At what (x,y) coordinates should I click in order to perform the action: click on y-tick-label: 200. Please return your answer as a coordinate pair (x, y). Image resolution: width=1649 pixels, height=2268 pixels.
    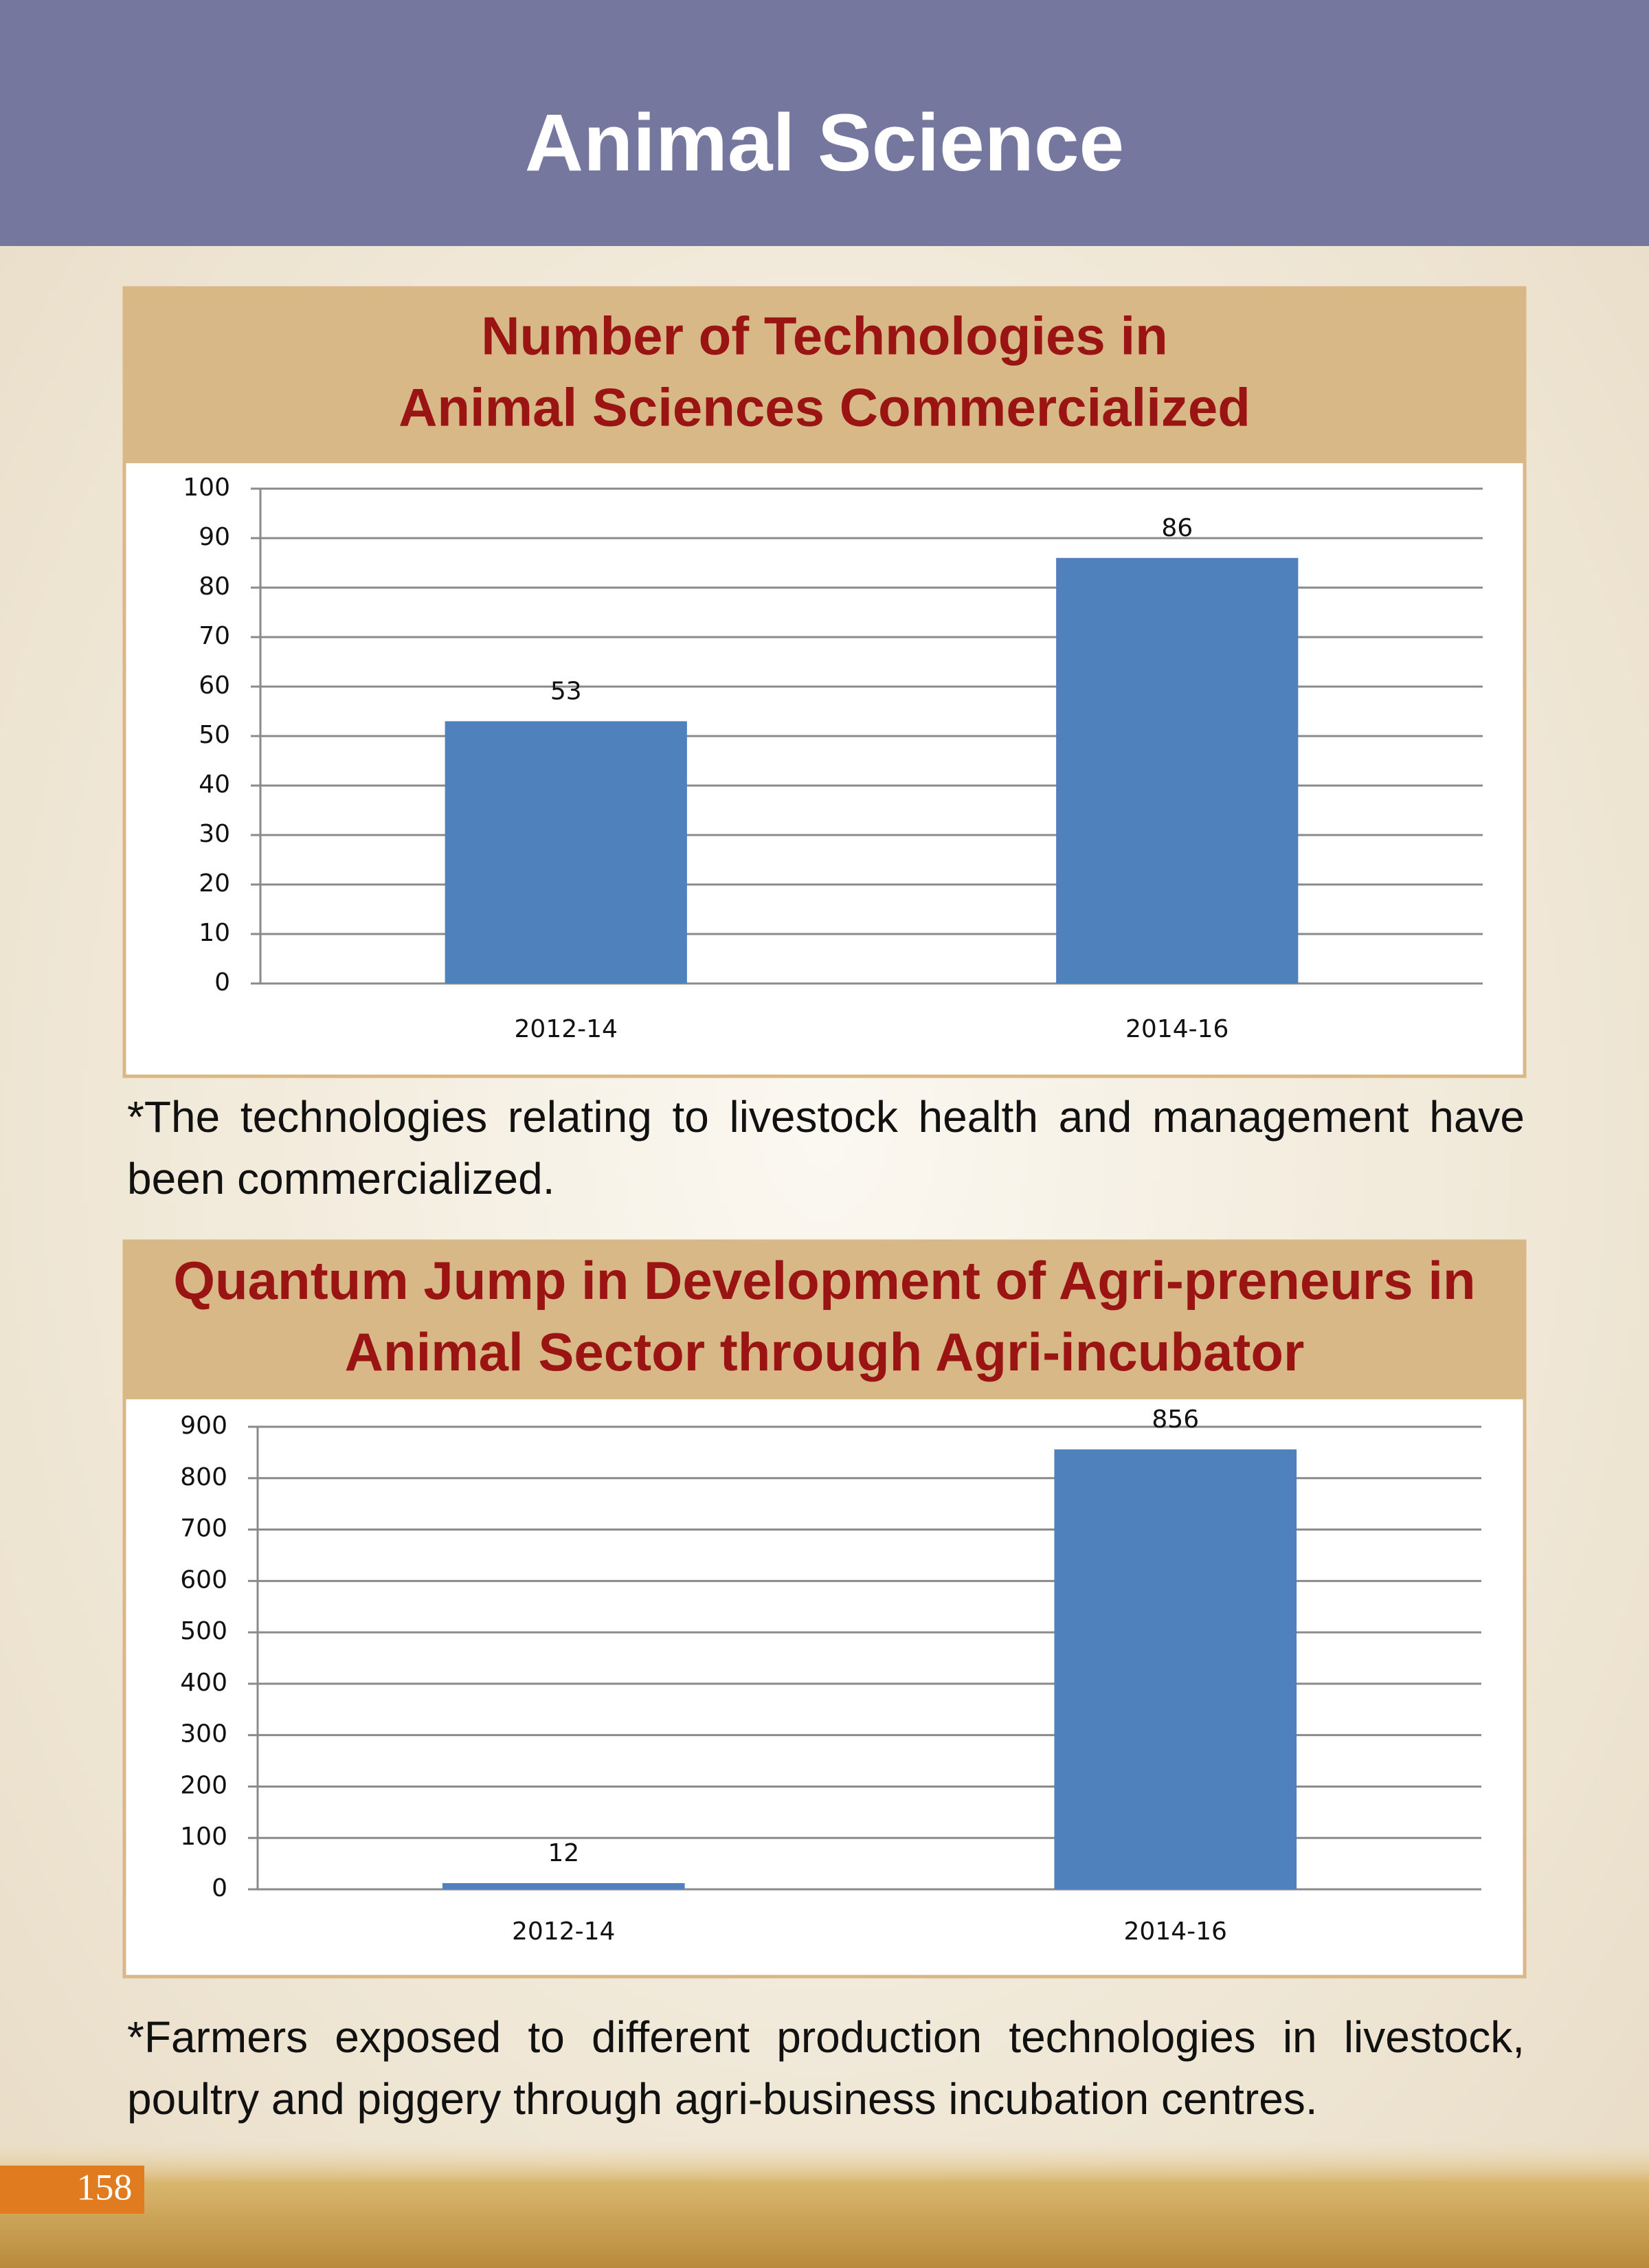
    Looking at the image, I should click on (203, 1785).